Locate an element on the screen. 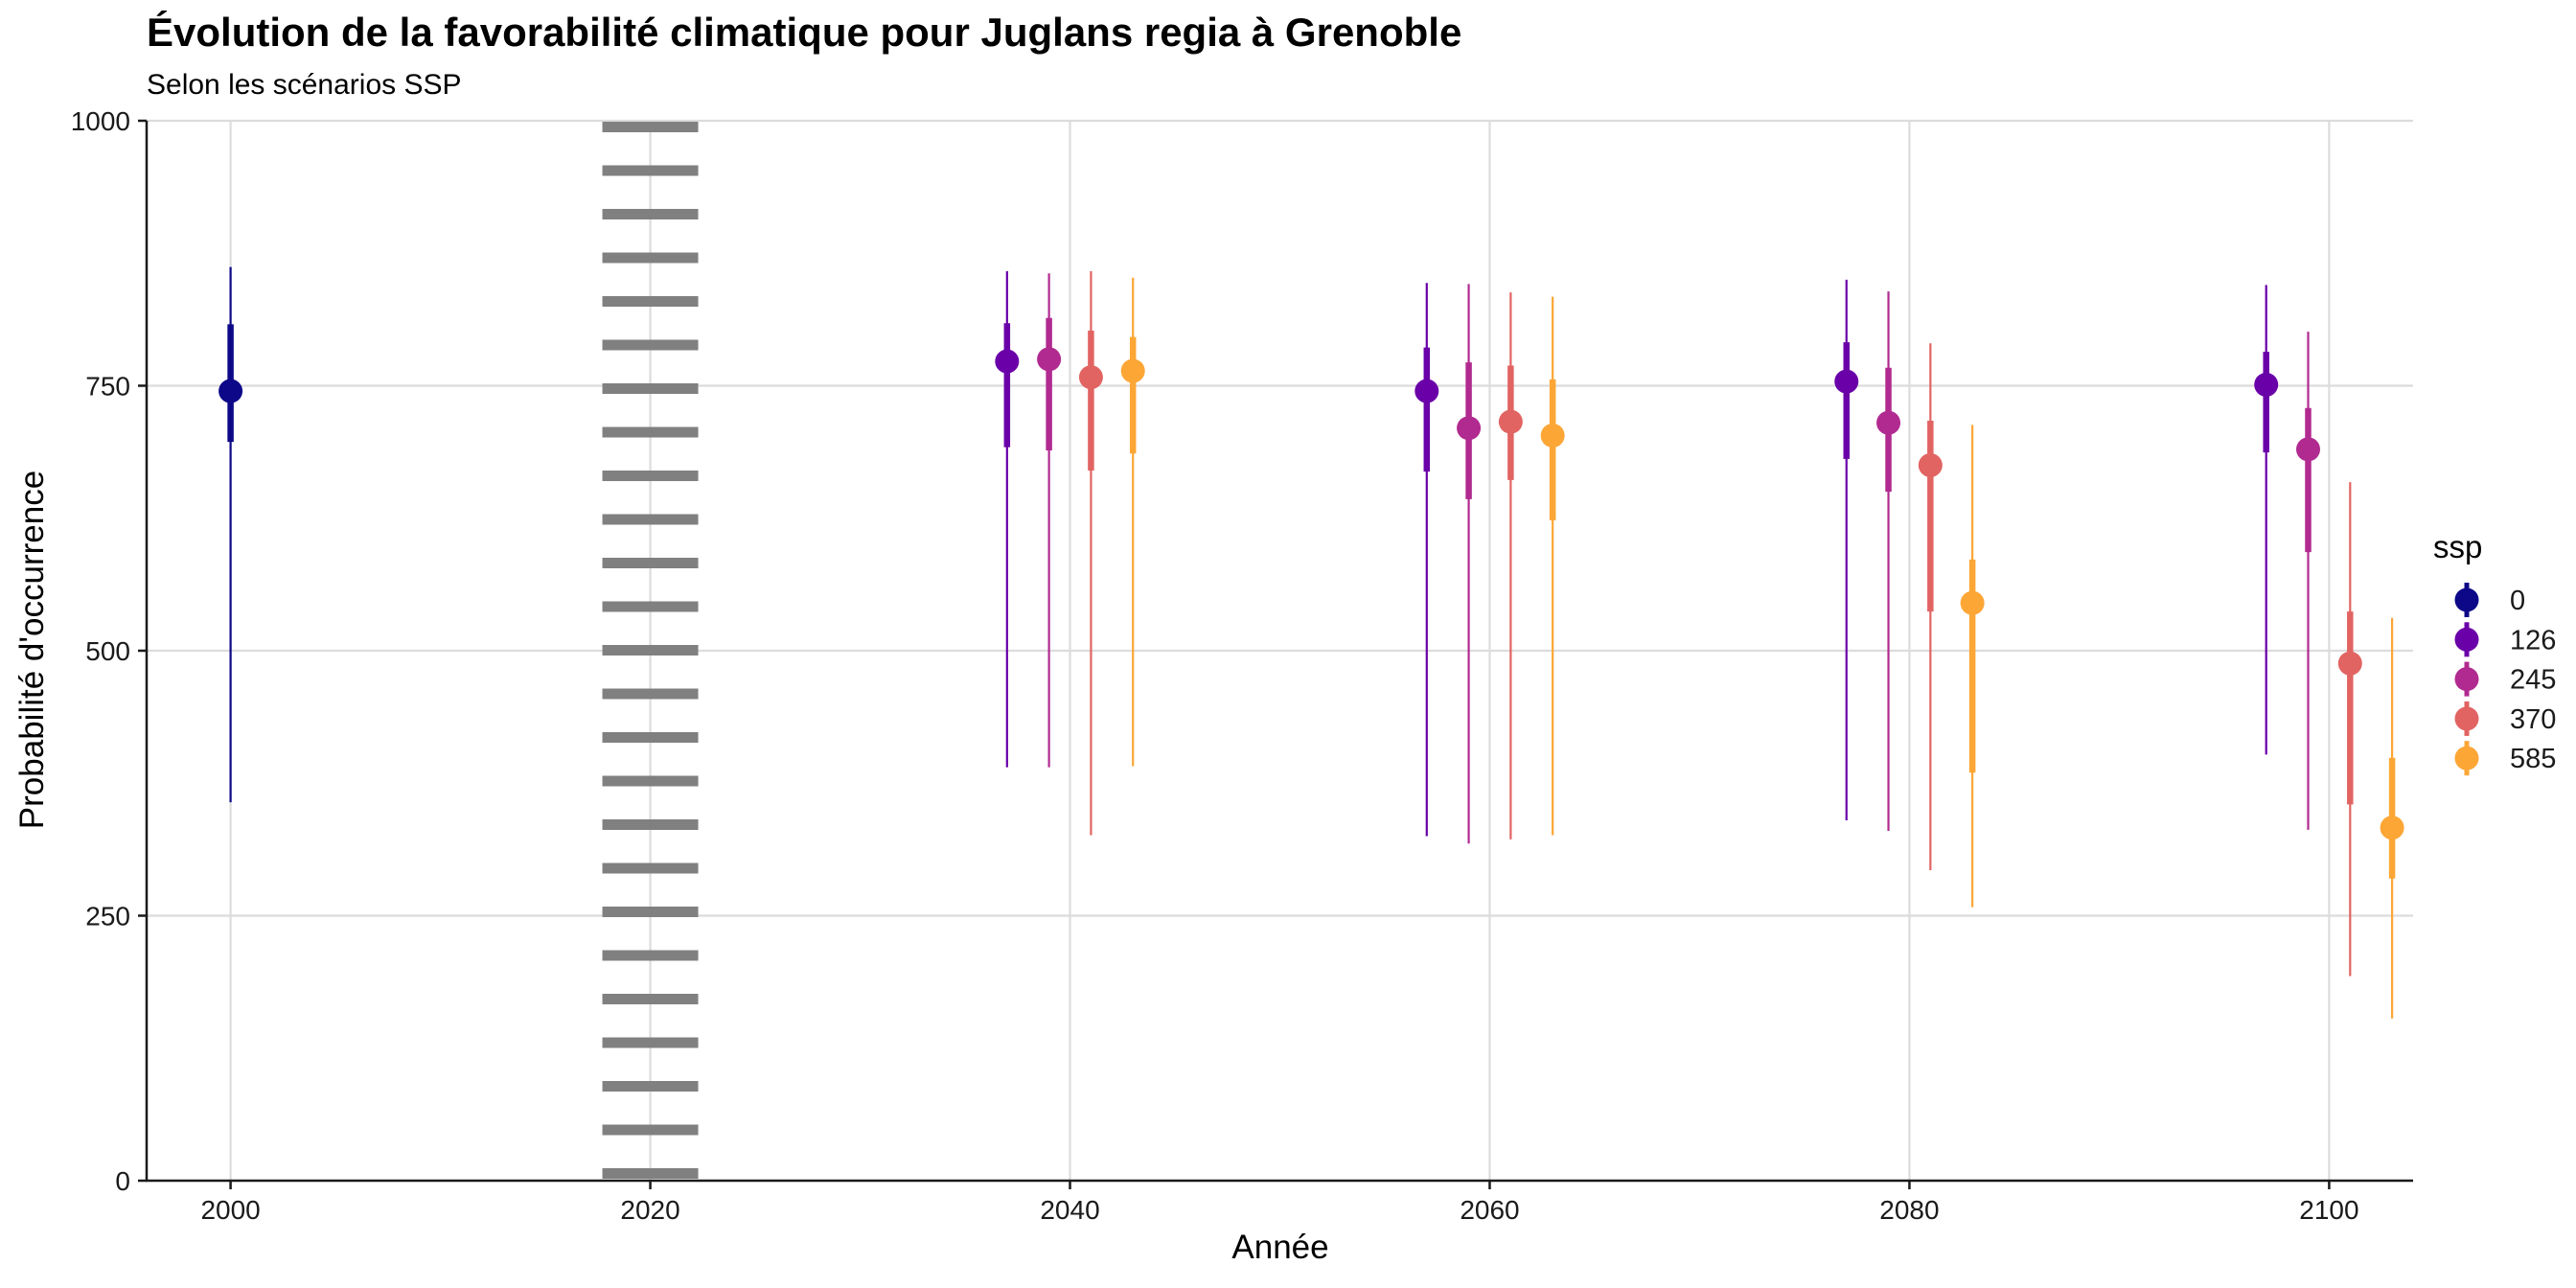 Image resolution: width=2576 pixels, height=1288 pixels. legend-item-ssp126: 126 is located at coordinates (2505, 639).